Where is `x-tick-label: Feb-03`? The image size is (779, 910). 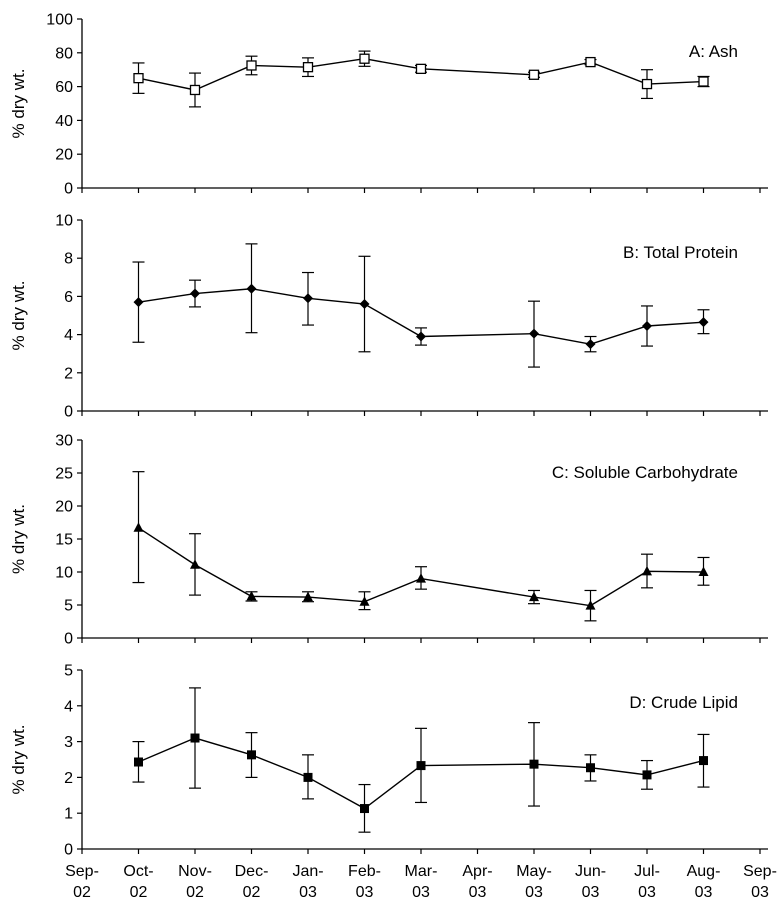
x-tick-label: Feb-03 is located at coordinates (364, 882).